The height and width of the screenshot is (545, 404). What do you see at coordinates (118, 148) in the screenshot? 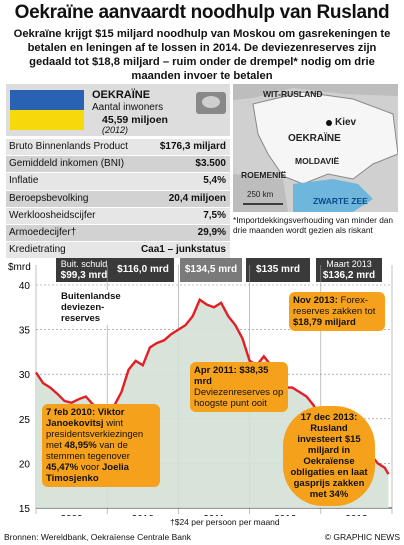
I see `stat-row: Bruto Binnenlands Product $176,3 miljard` at bounding box center [118, 148].